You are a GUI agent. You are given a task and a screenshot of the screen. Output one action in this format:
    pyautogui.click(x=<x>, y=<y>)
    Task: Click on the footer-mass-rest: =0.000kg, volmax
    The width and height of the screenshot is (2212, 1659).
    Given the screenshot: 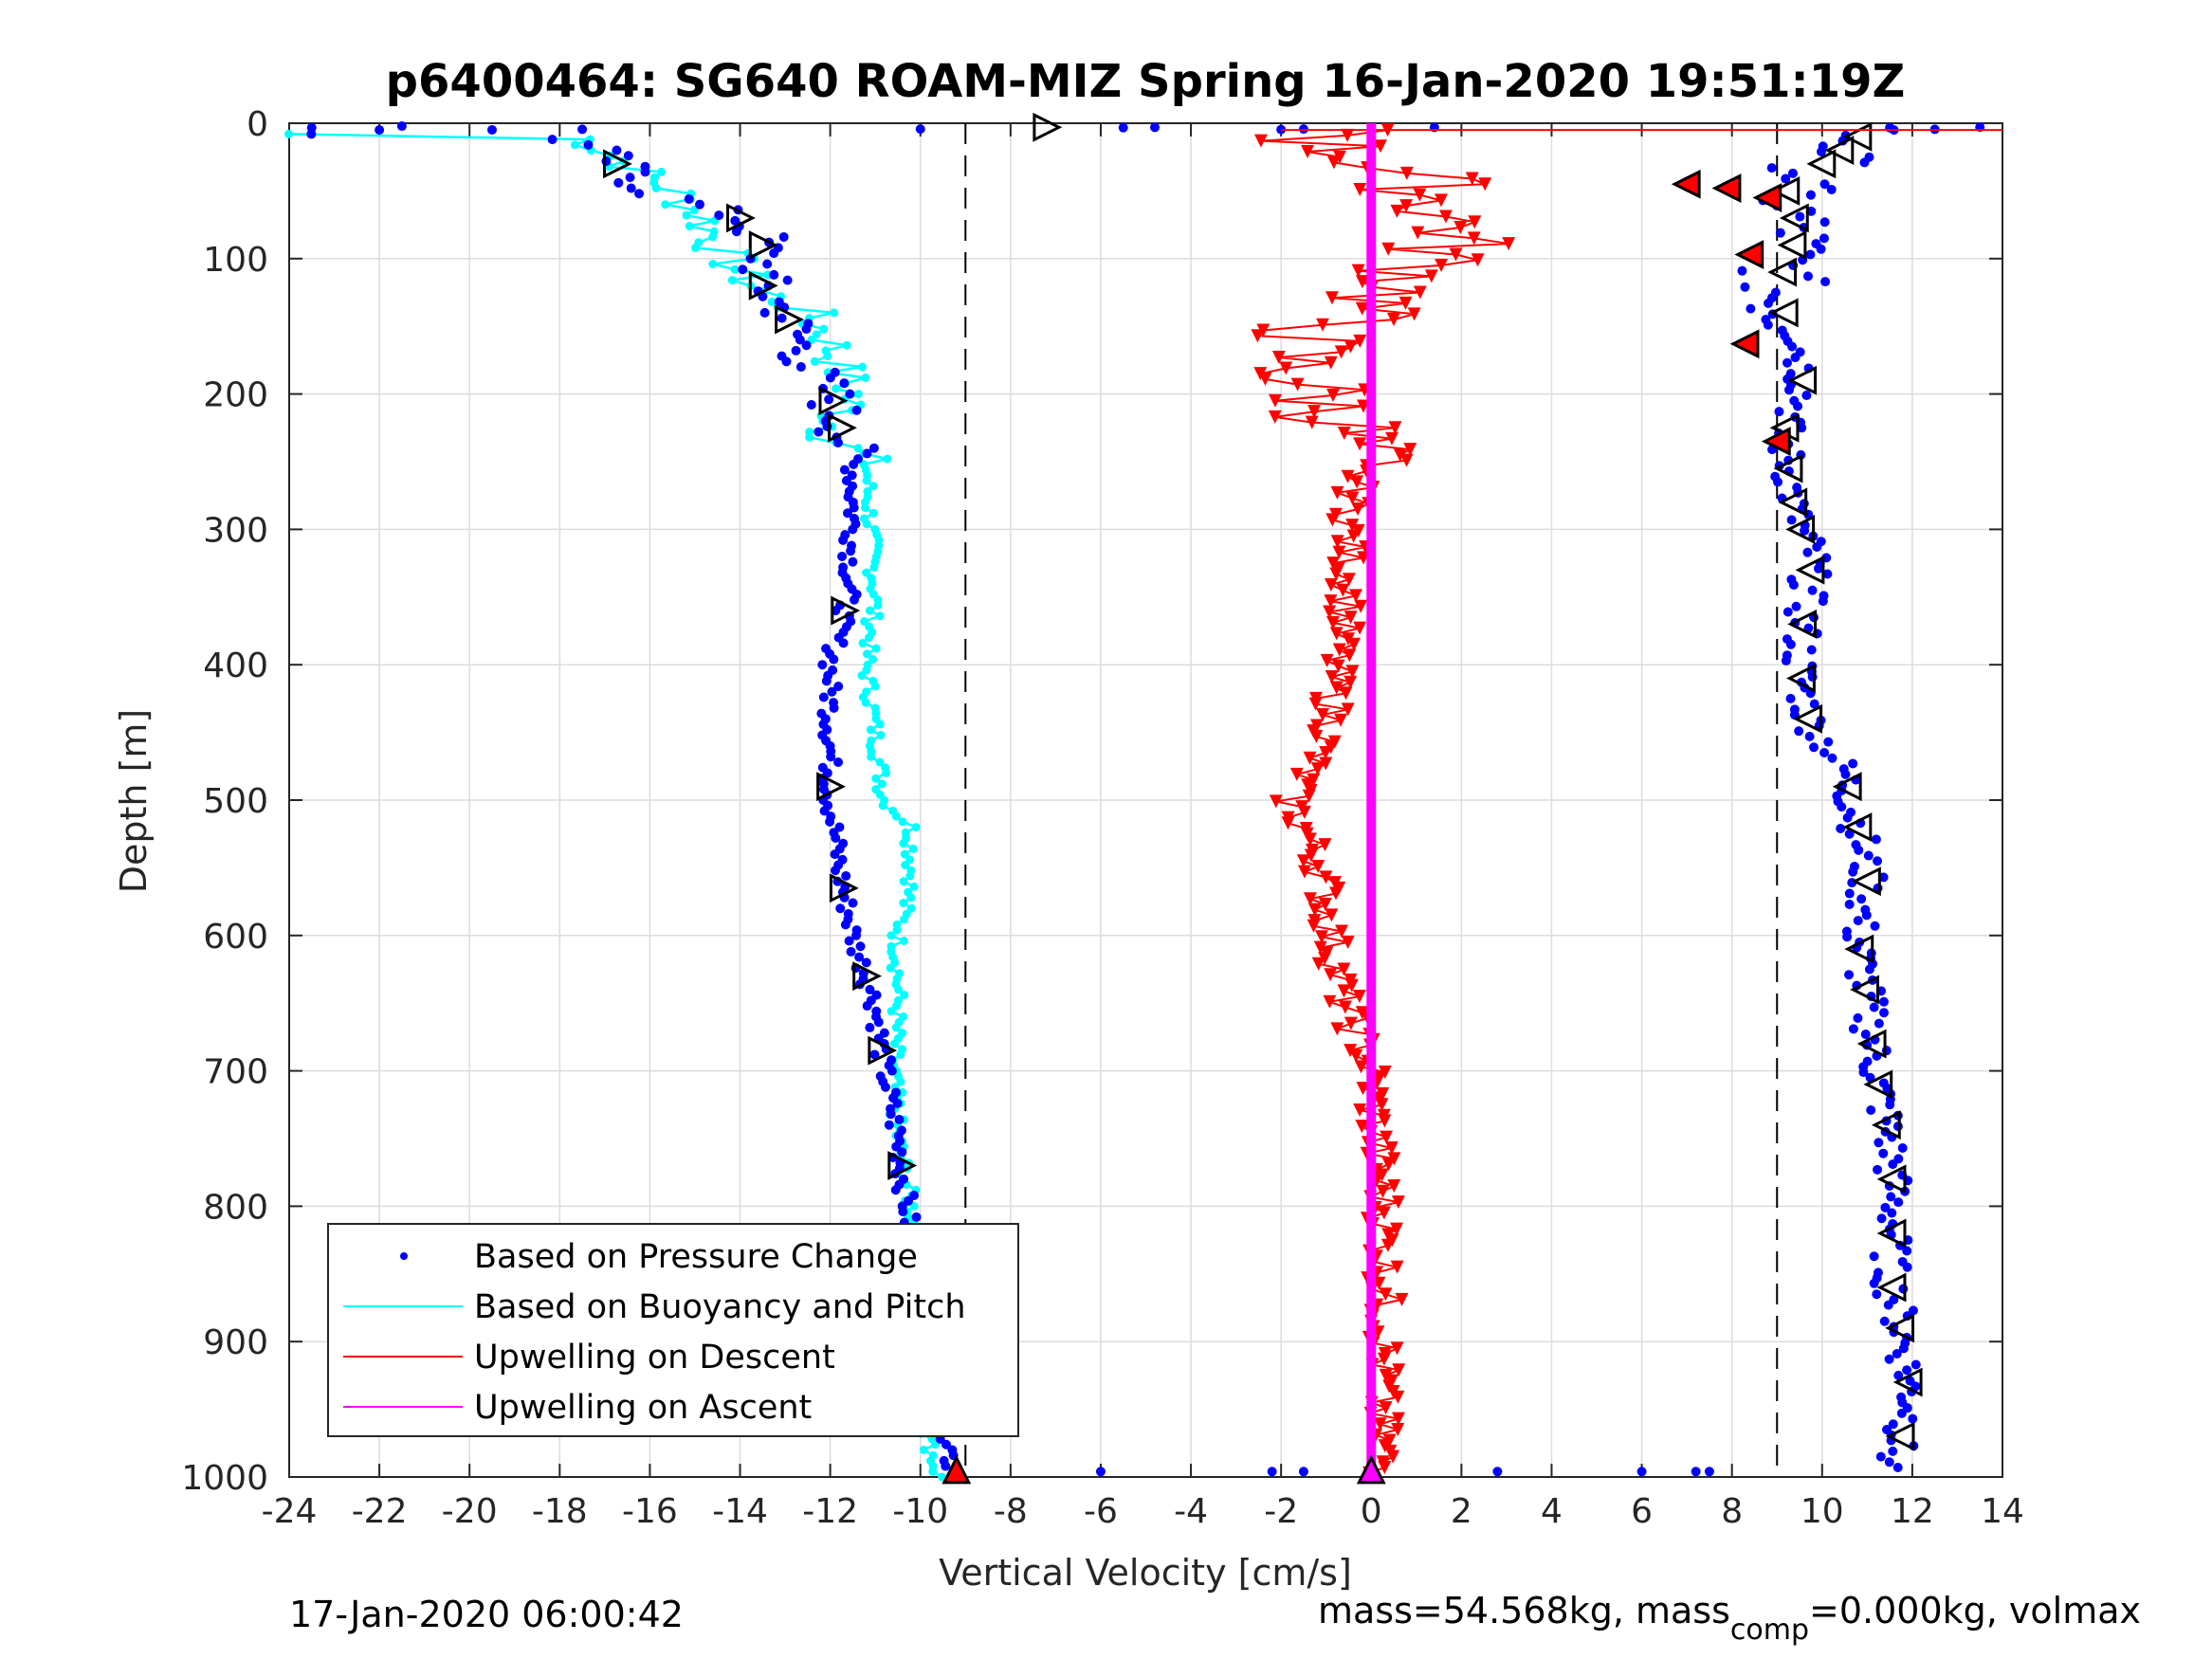 What is the action you would take?
    pyautogui.click(x=1975, y=1611)
    